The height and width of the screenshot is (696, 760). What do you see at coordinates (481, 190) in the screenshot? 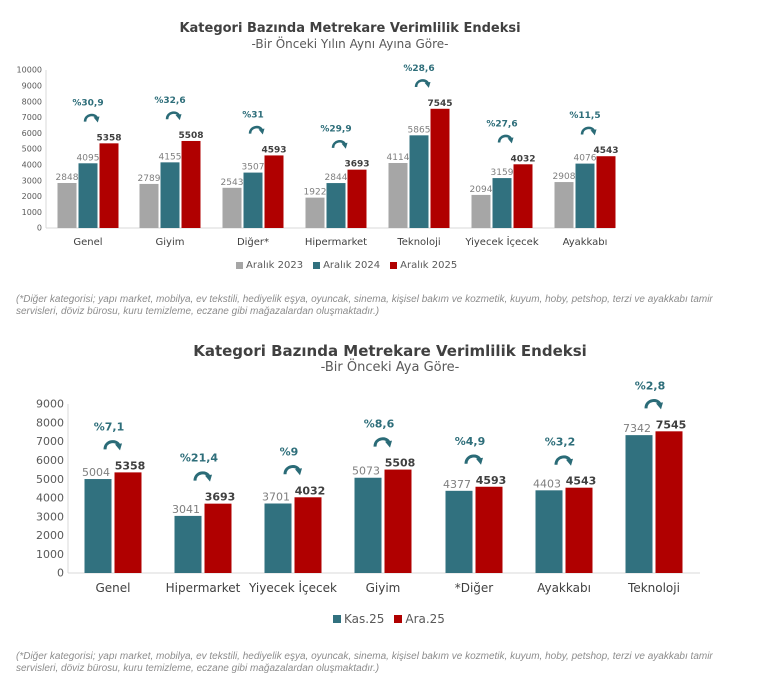
I see `data-label: 2094` at bounding box center [481, 190].